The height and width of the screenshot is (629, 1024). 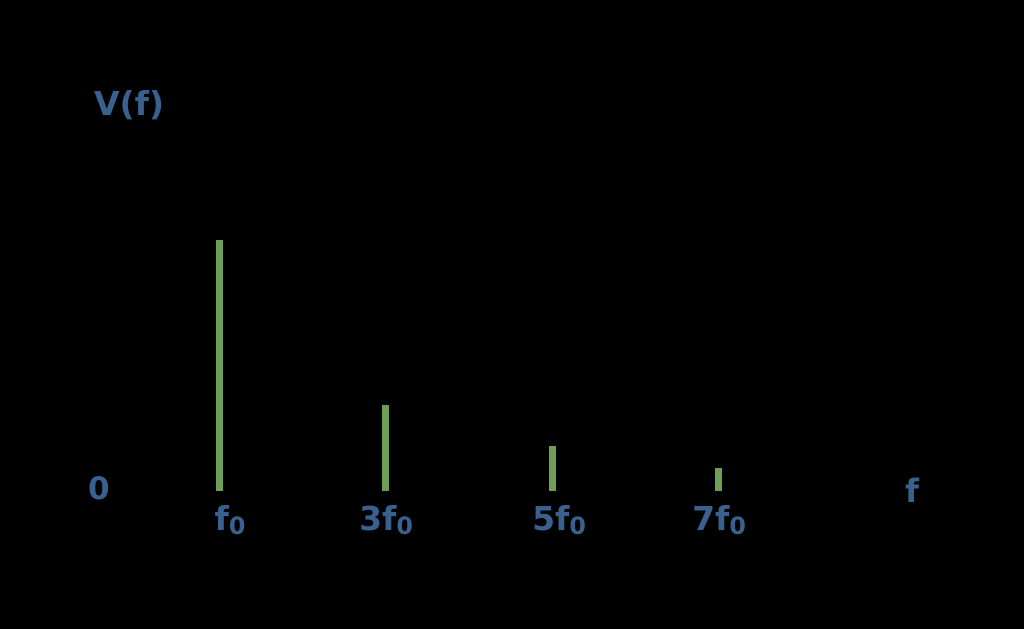 I want to click on tick-label-3f0: 3f0, so click(x=386, y=518).